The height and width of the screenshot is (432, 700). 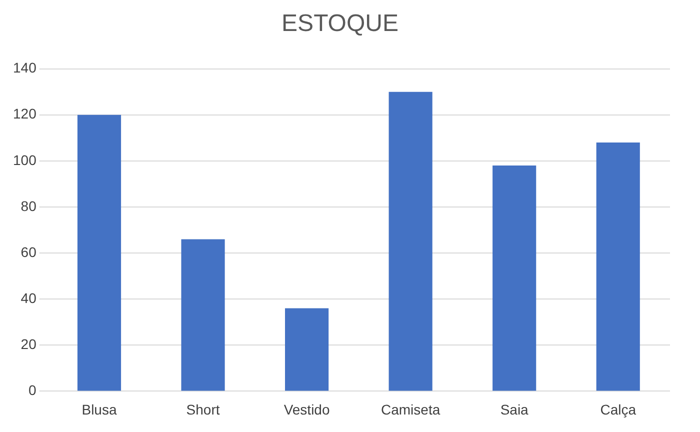 I want to click on y-tick-label: 20, so click(x=28, y=344).